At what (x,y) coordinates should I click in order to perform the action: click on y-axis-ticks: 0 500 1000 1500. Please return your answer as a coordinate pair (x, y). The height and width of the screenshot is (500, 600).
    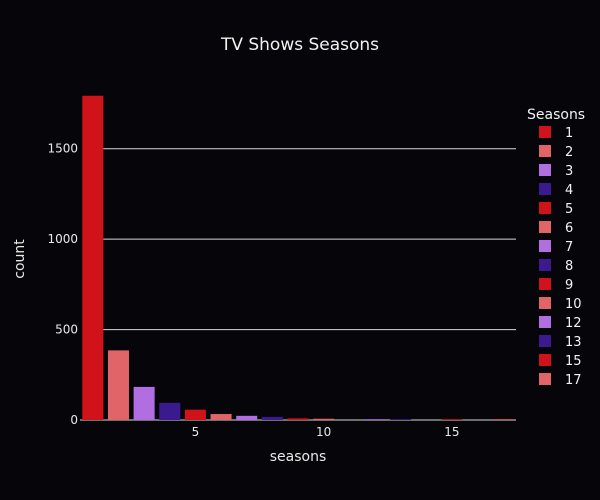
    Looking at the image, I should click on (62, 284).